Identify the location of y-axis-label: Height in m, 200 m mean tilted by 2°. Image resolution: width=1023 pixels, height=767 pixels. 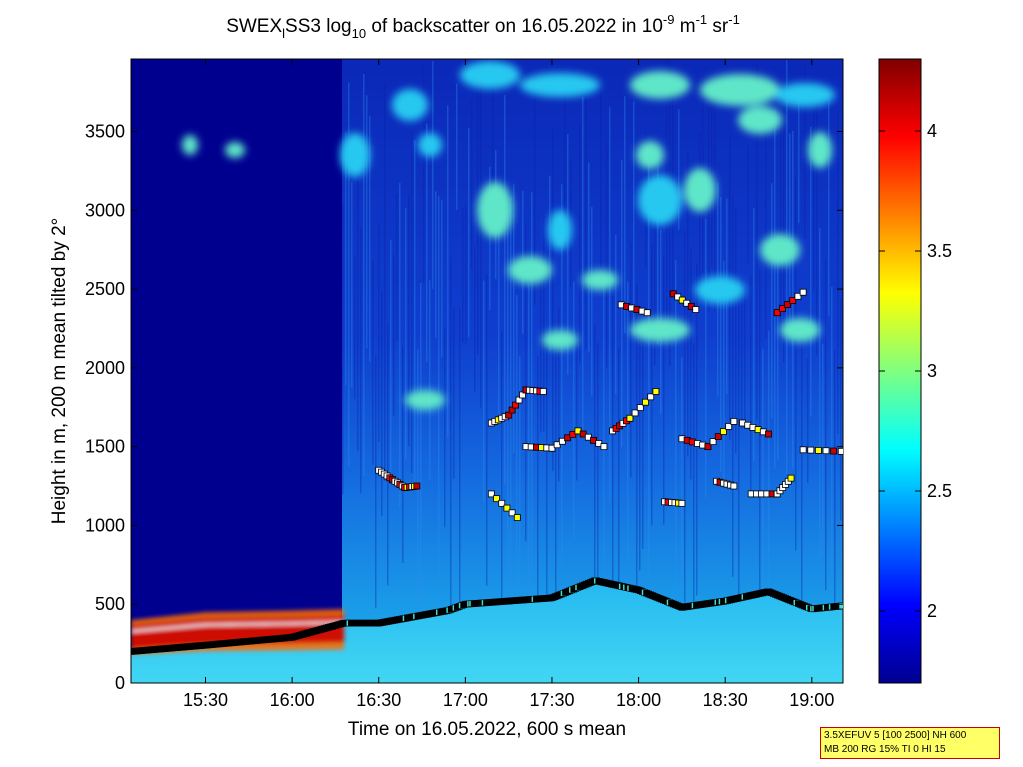
(59, 371).